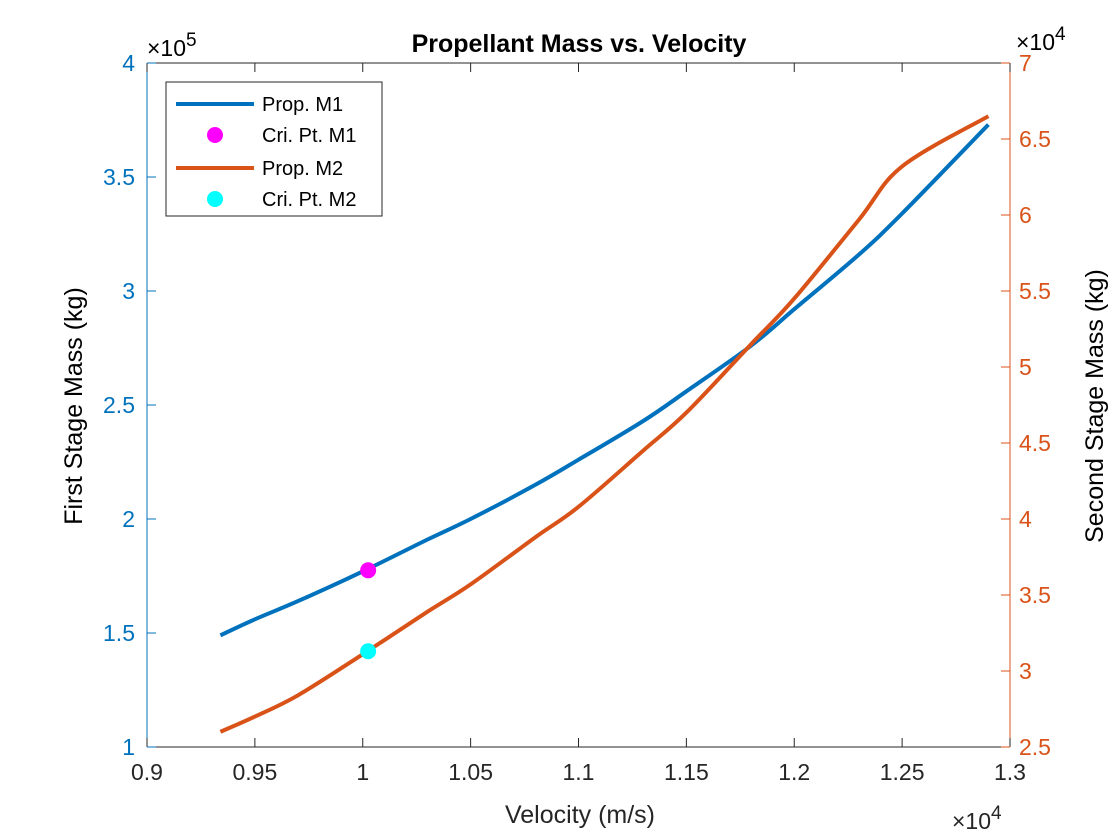  Describe the element at coordinates (309, 200) in the screenshot. I see `legend-label-crit-m2: Cri. Pt. M2` at that location.